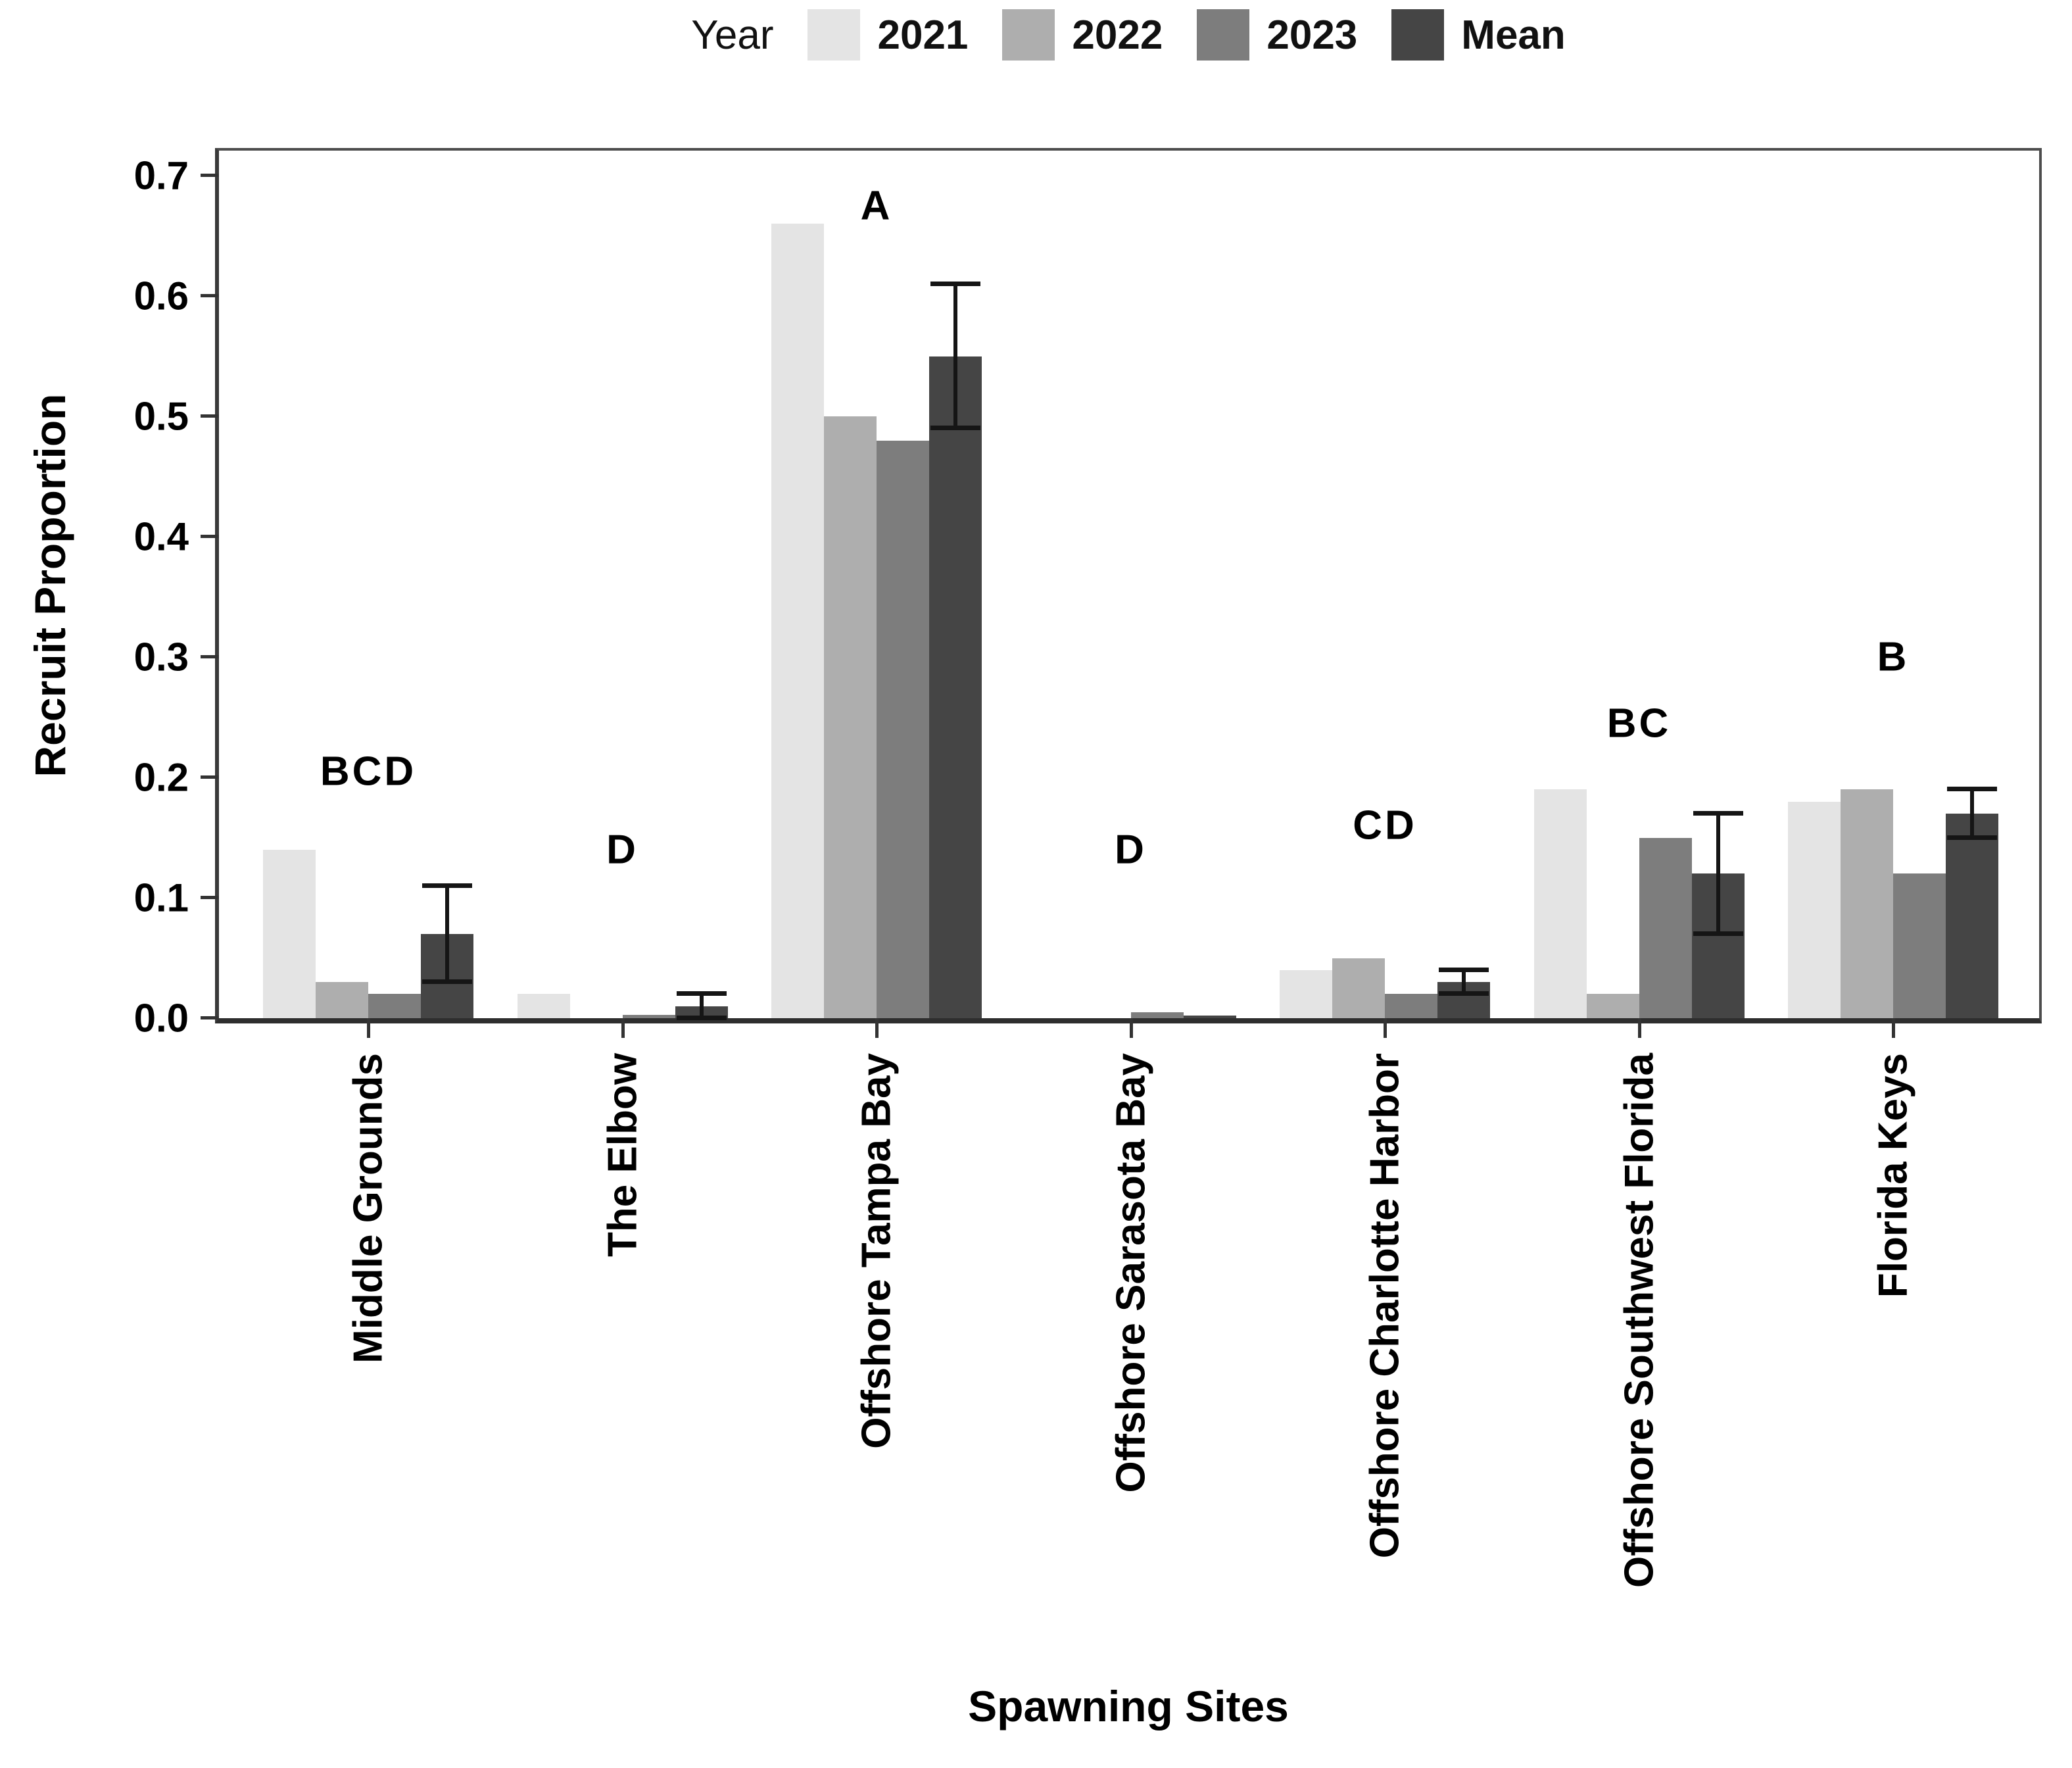 This screenshot has width=2072, height=1768. I want to click on chart-legend: Year 2021 2022 2023 Mean, so click(1128, 35).